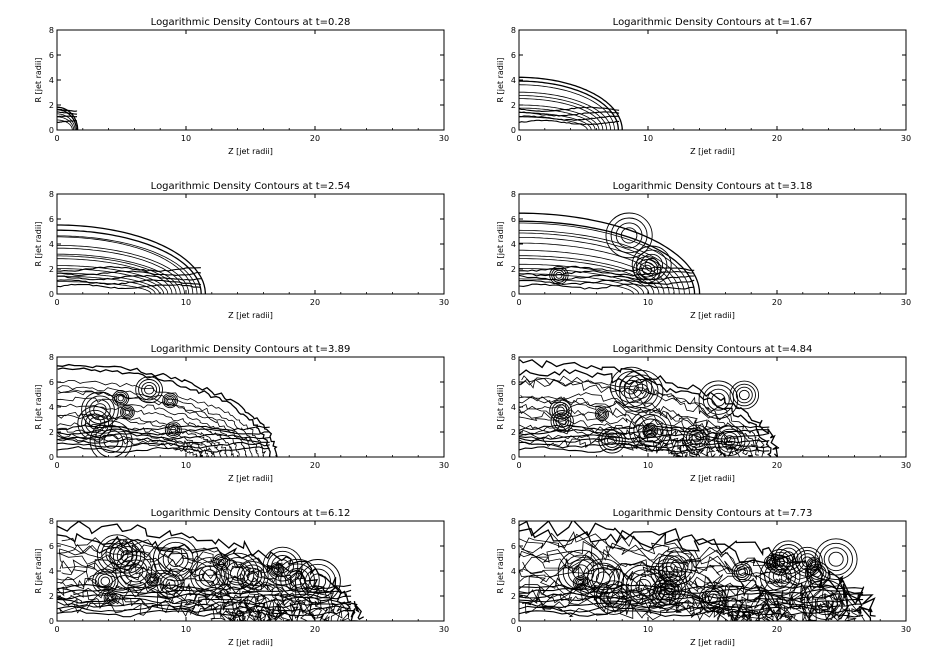 The height and width of the screenshot is (662, 926). What do you see at coordinates (251, 349) in the screenshot?
I see `panel-title: Logarithmic Density Contours at t=3.89` at bounding box center [251, 349].